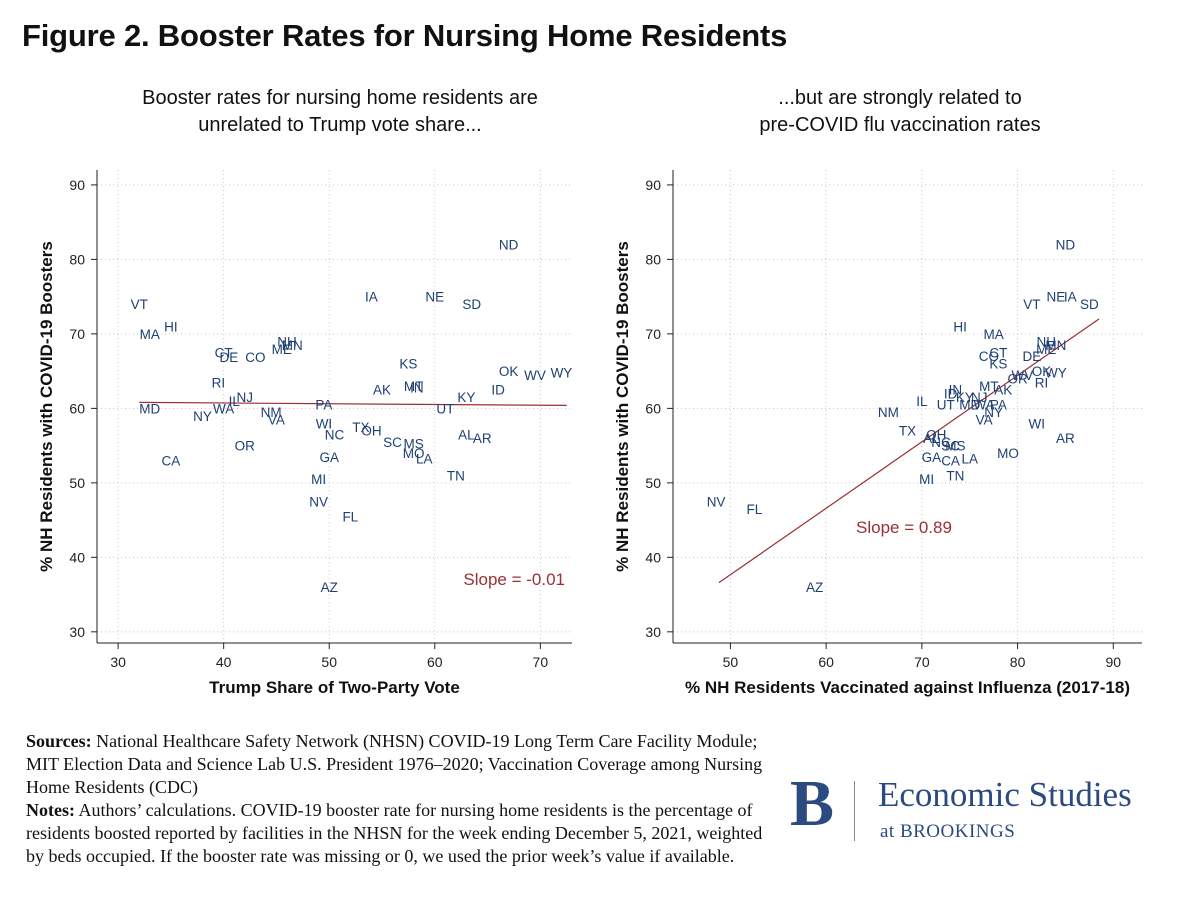  What do you see at coordinates (1113, 662) in the screenshot?
I see `x-tick-label: 90` at bounding box center [1113, 662].